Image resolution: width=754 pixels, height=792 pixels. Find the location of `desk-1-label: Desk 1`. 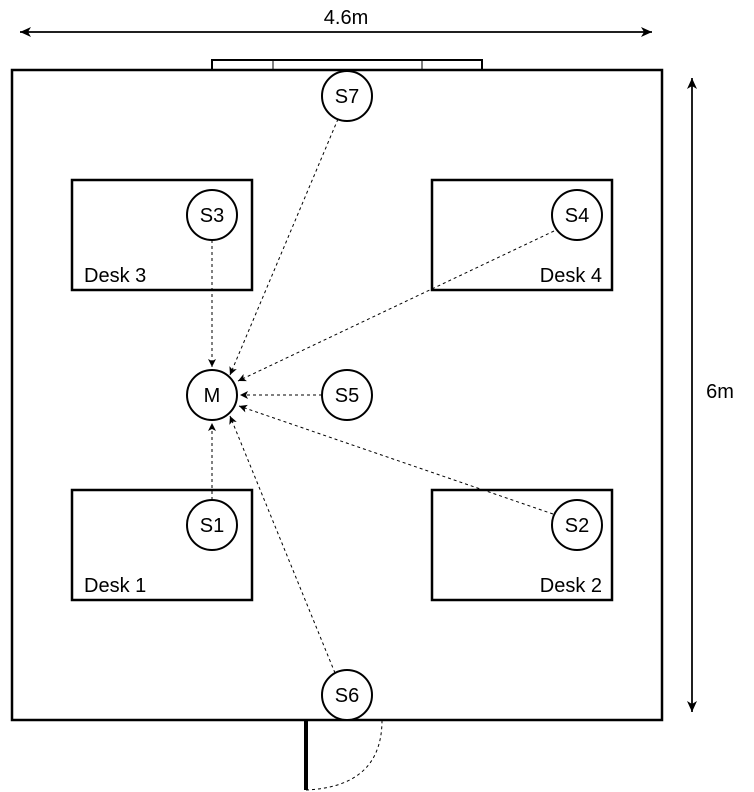

desk-1-label: Desk 1 is located at coordinates (115, 586).